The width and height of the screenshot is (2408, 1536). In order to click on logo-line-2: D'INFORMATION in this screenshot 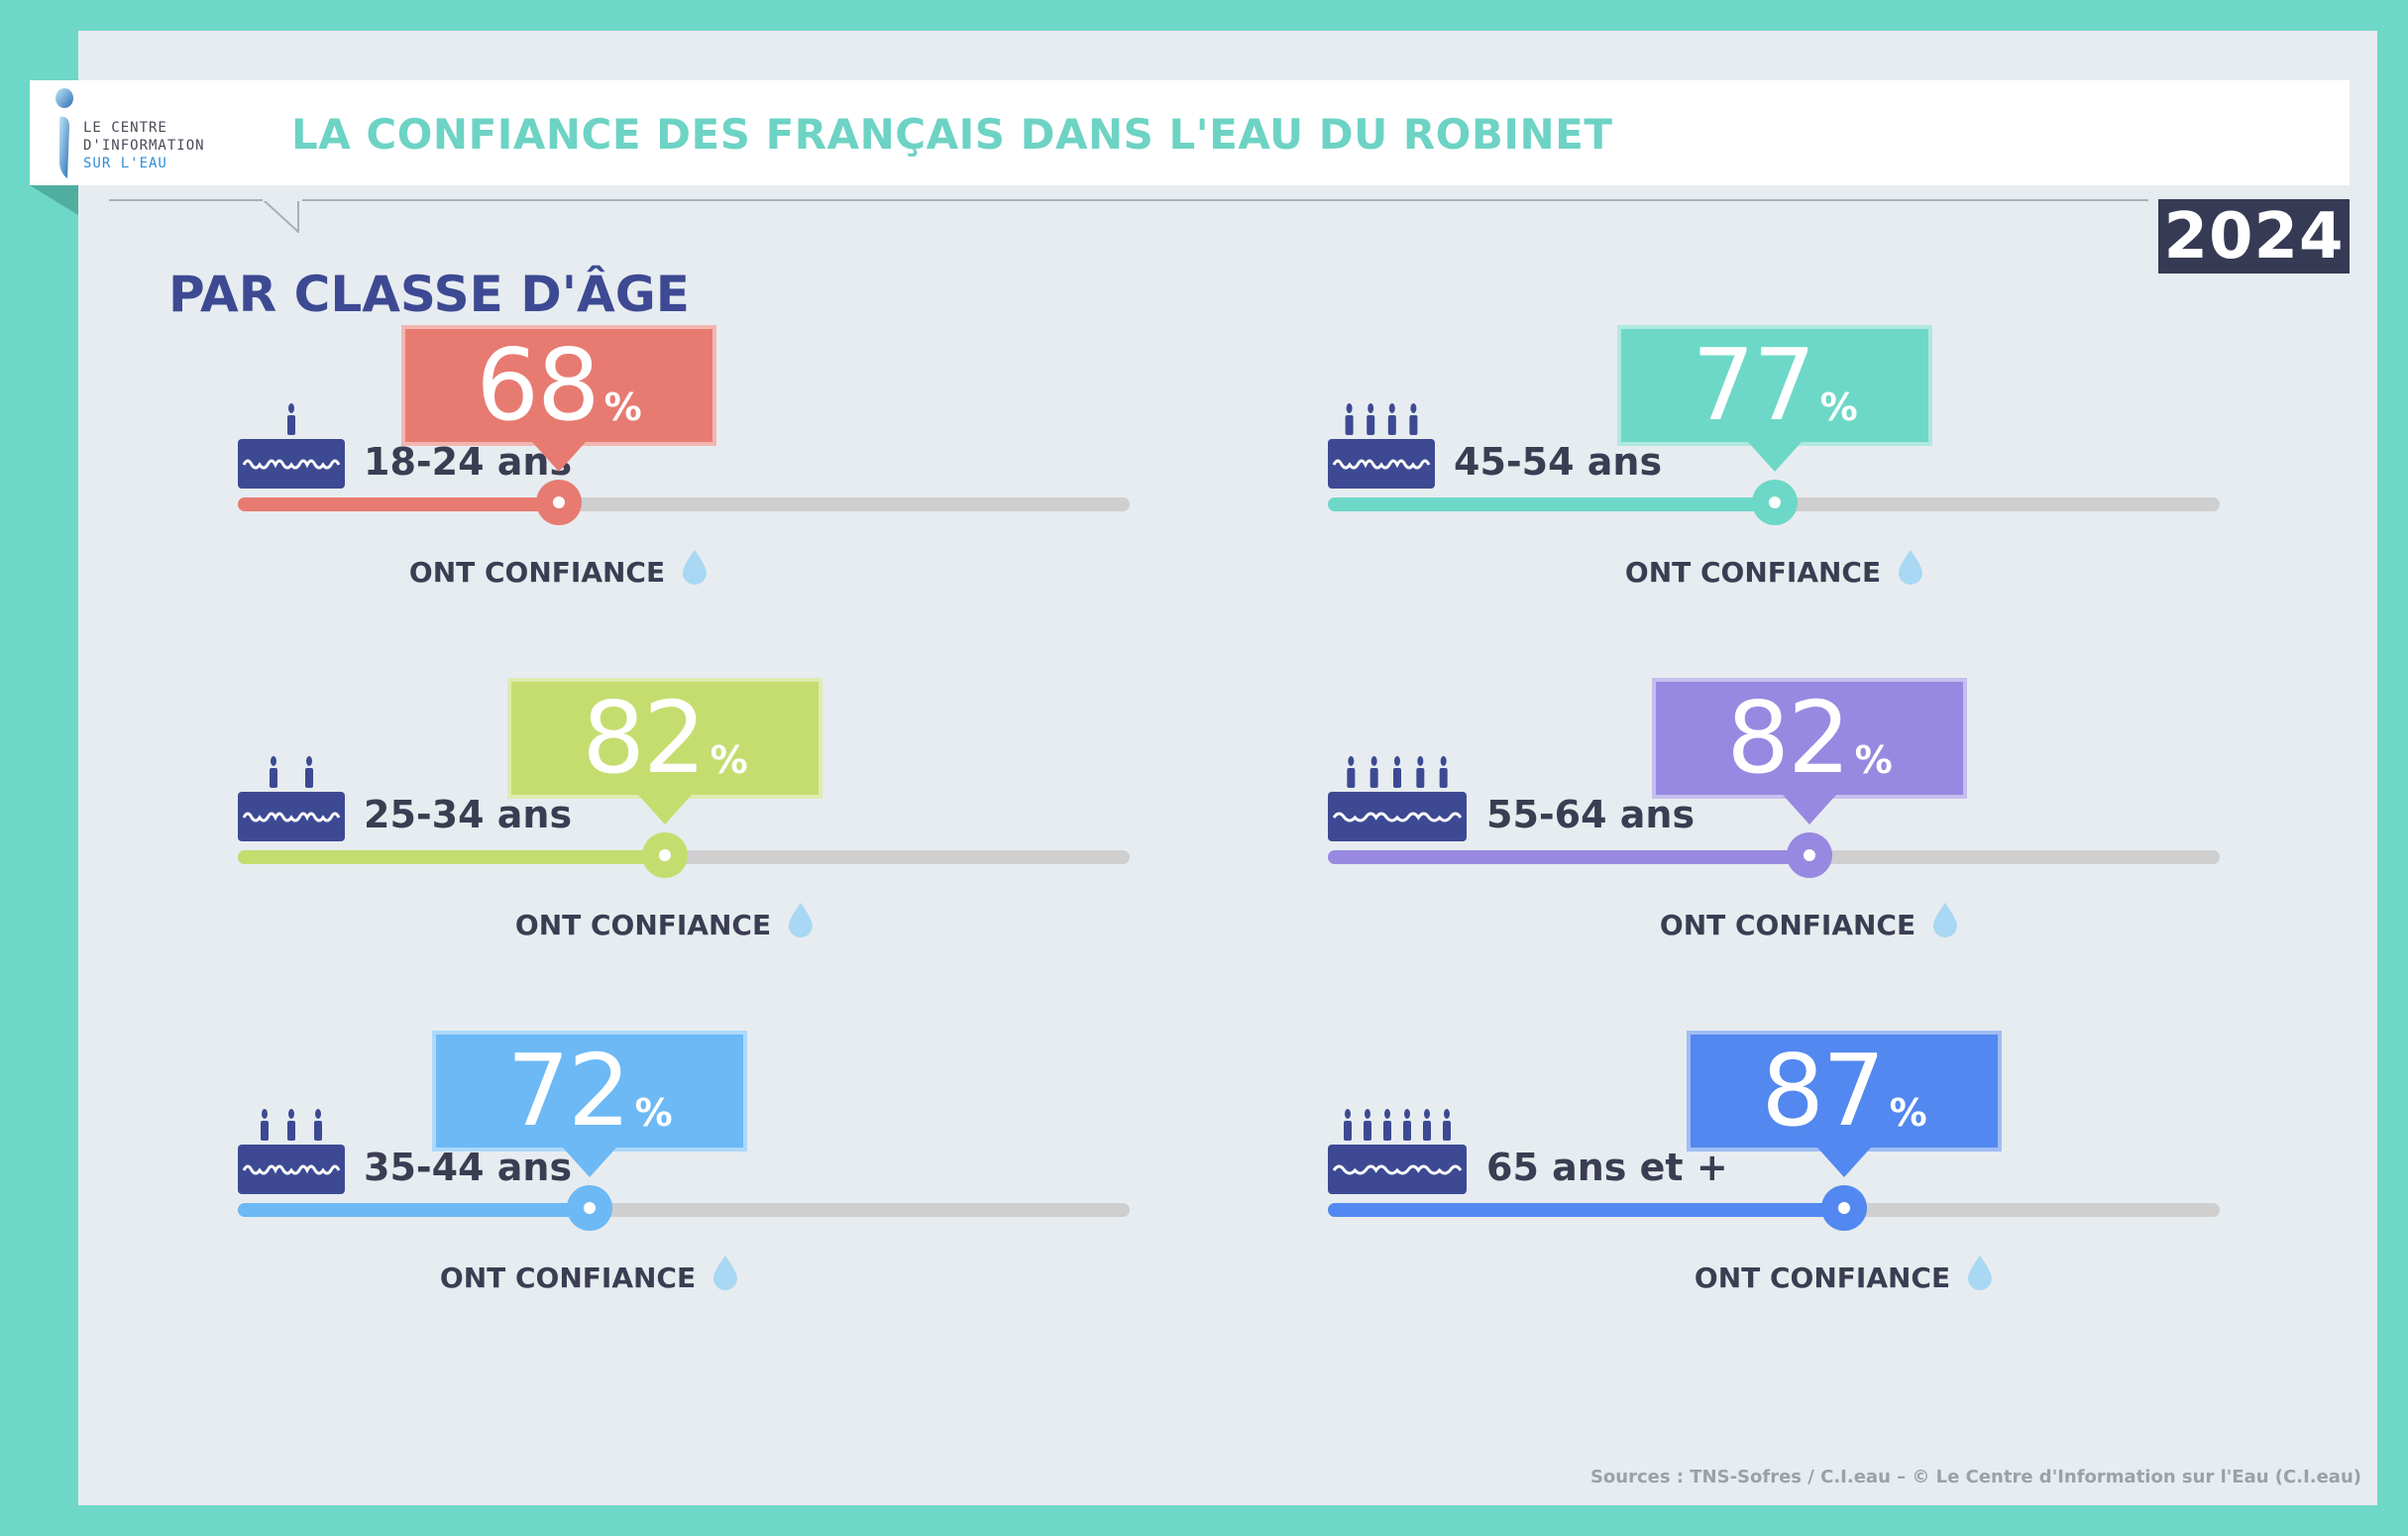, I will do `click(144, 146)`.